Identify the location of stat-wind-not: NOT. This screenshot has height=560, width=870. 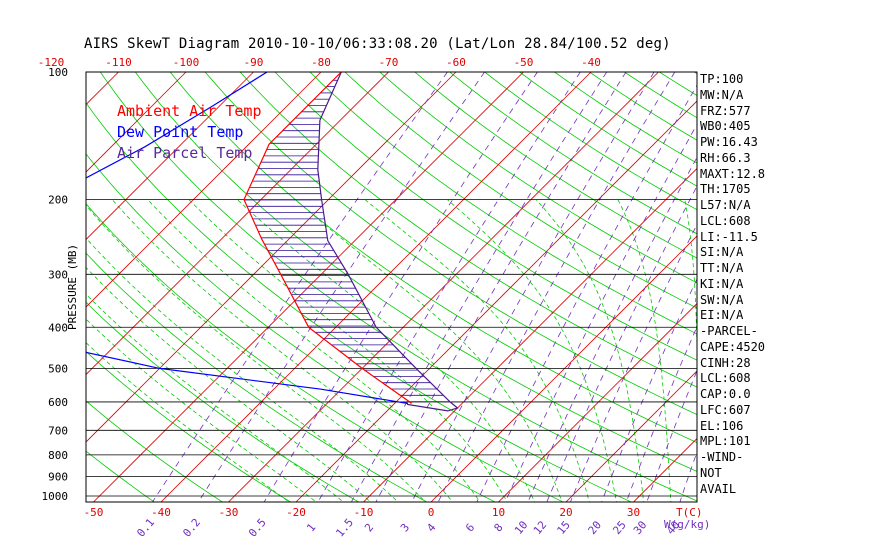
(711, 472).